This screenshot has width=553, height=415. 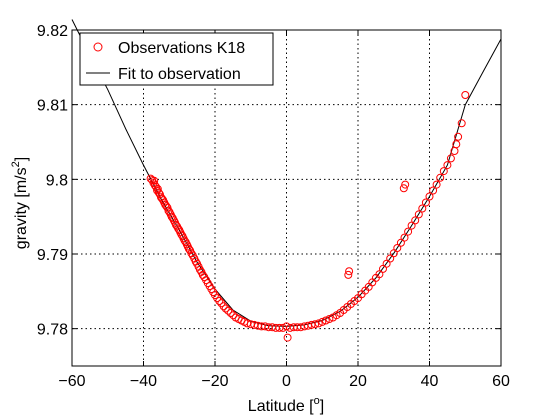 I want to click on x-tick-label: 40, so click(x=430, y=381).